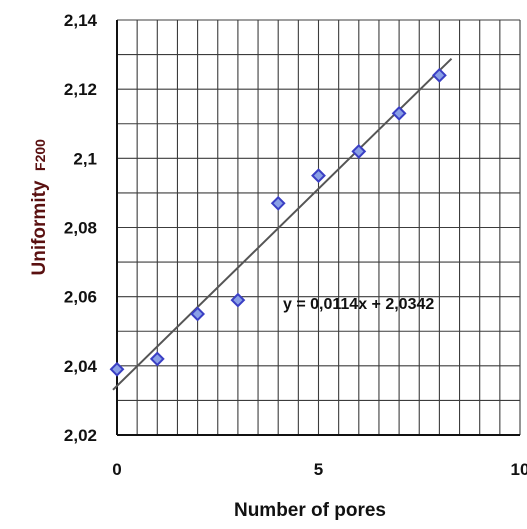  Describe the element at coordinates (81, 20) in the screenshot. I see `y-tick-label: 2,14` at that location.